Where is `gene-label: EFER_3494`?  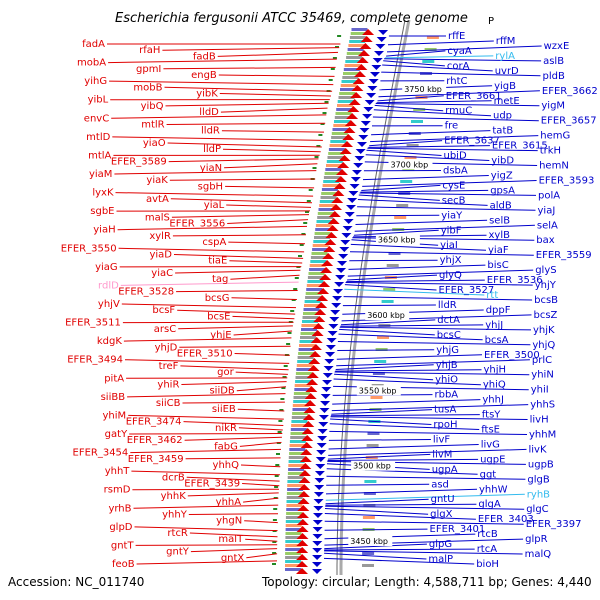 gene-label: EFER_3494 is located at coordinates (95, 360).